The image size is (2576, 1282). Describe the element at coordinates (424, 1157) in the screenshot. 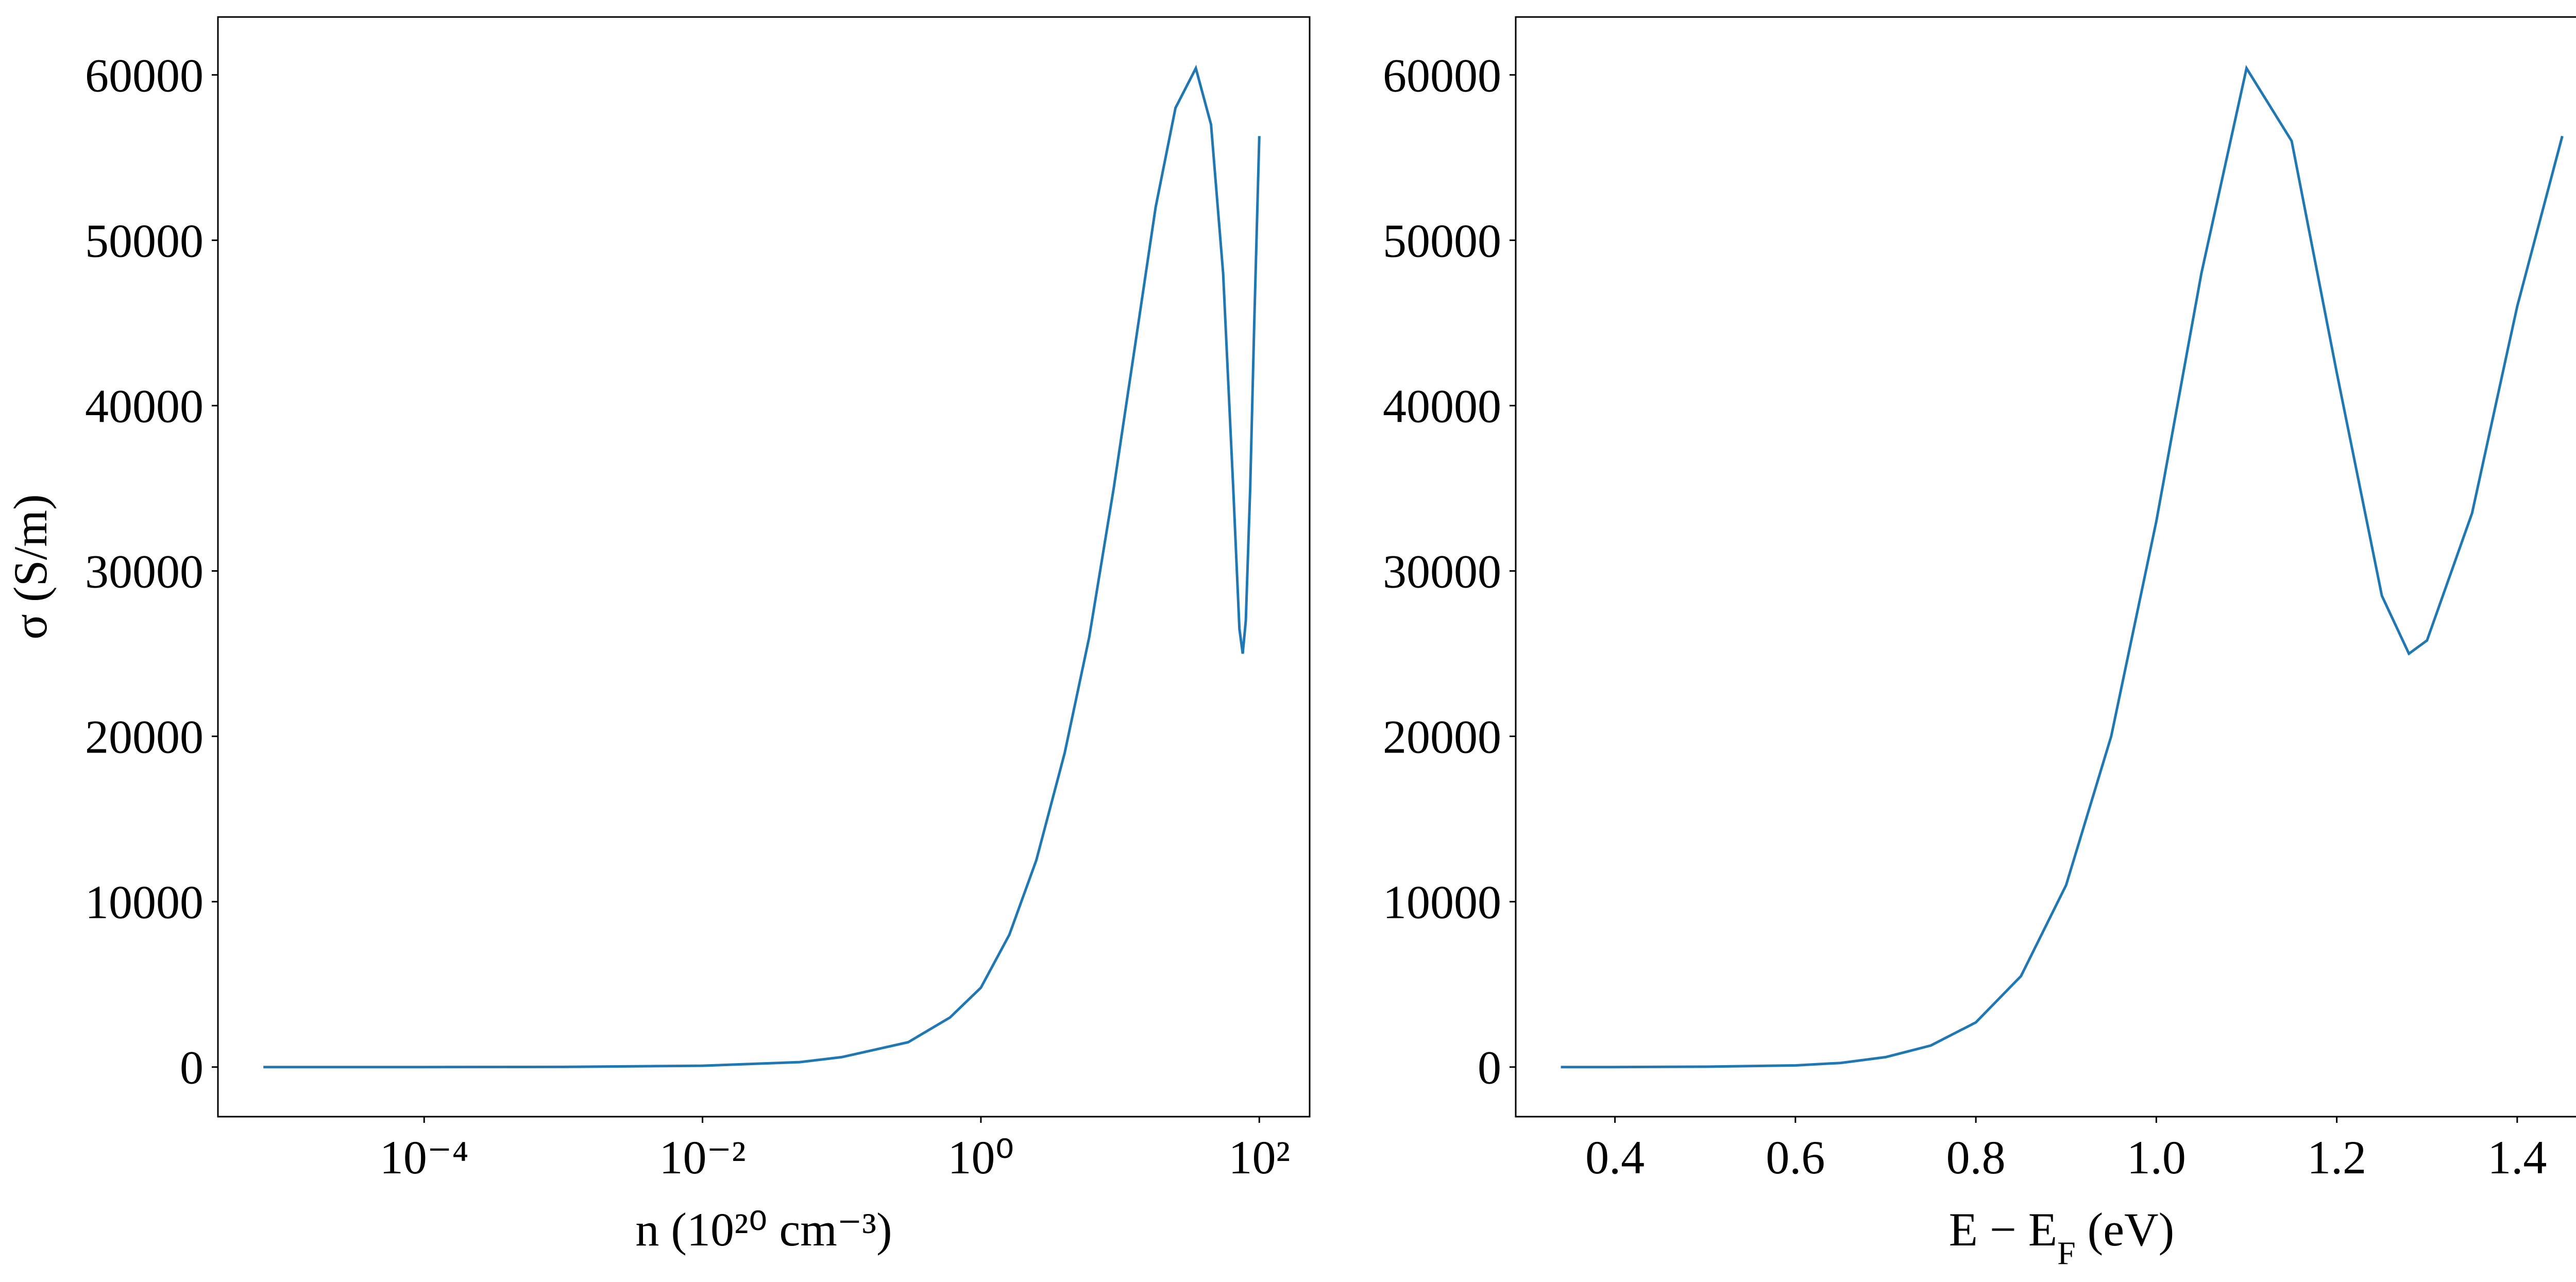

I see `x-tick-label: 10⁻⁴` at that location.